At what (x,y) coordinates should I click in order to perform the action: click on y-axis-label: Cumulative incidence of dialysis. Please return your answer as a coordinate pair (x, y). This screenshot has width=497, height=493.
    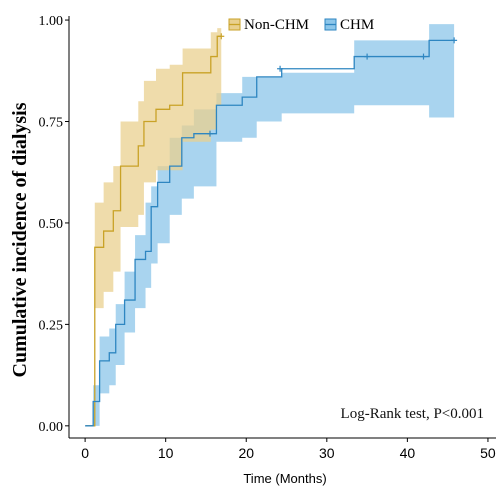
    Looking at the image, I should click on (20, 239).